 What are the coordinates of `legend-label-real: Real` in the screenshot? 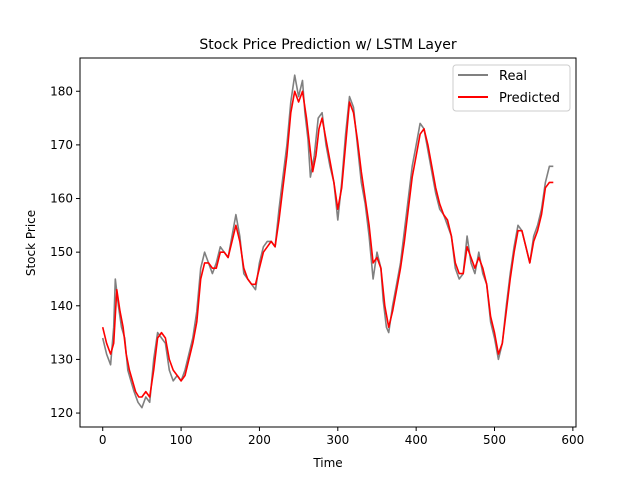 It's located at (513, 76).